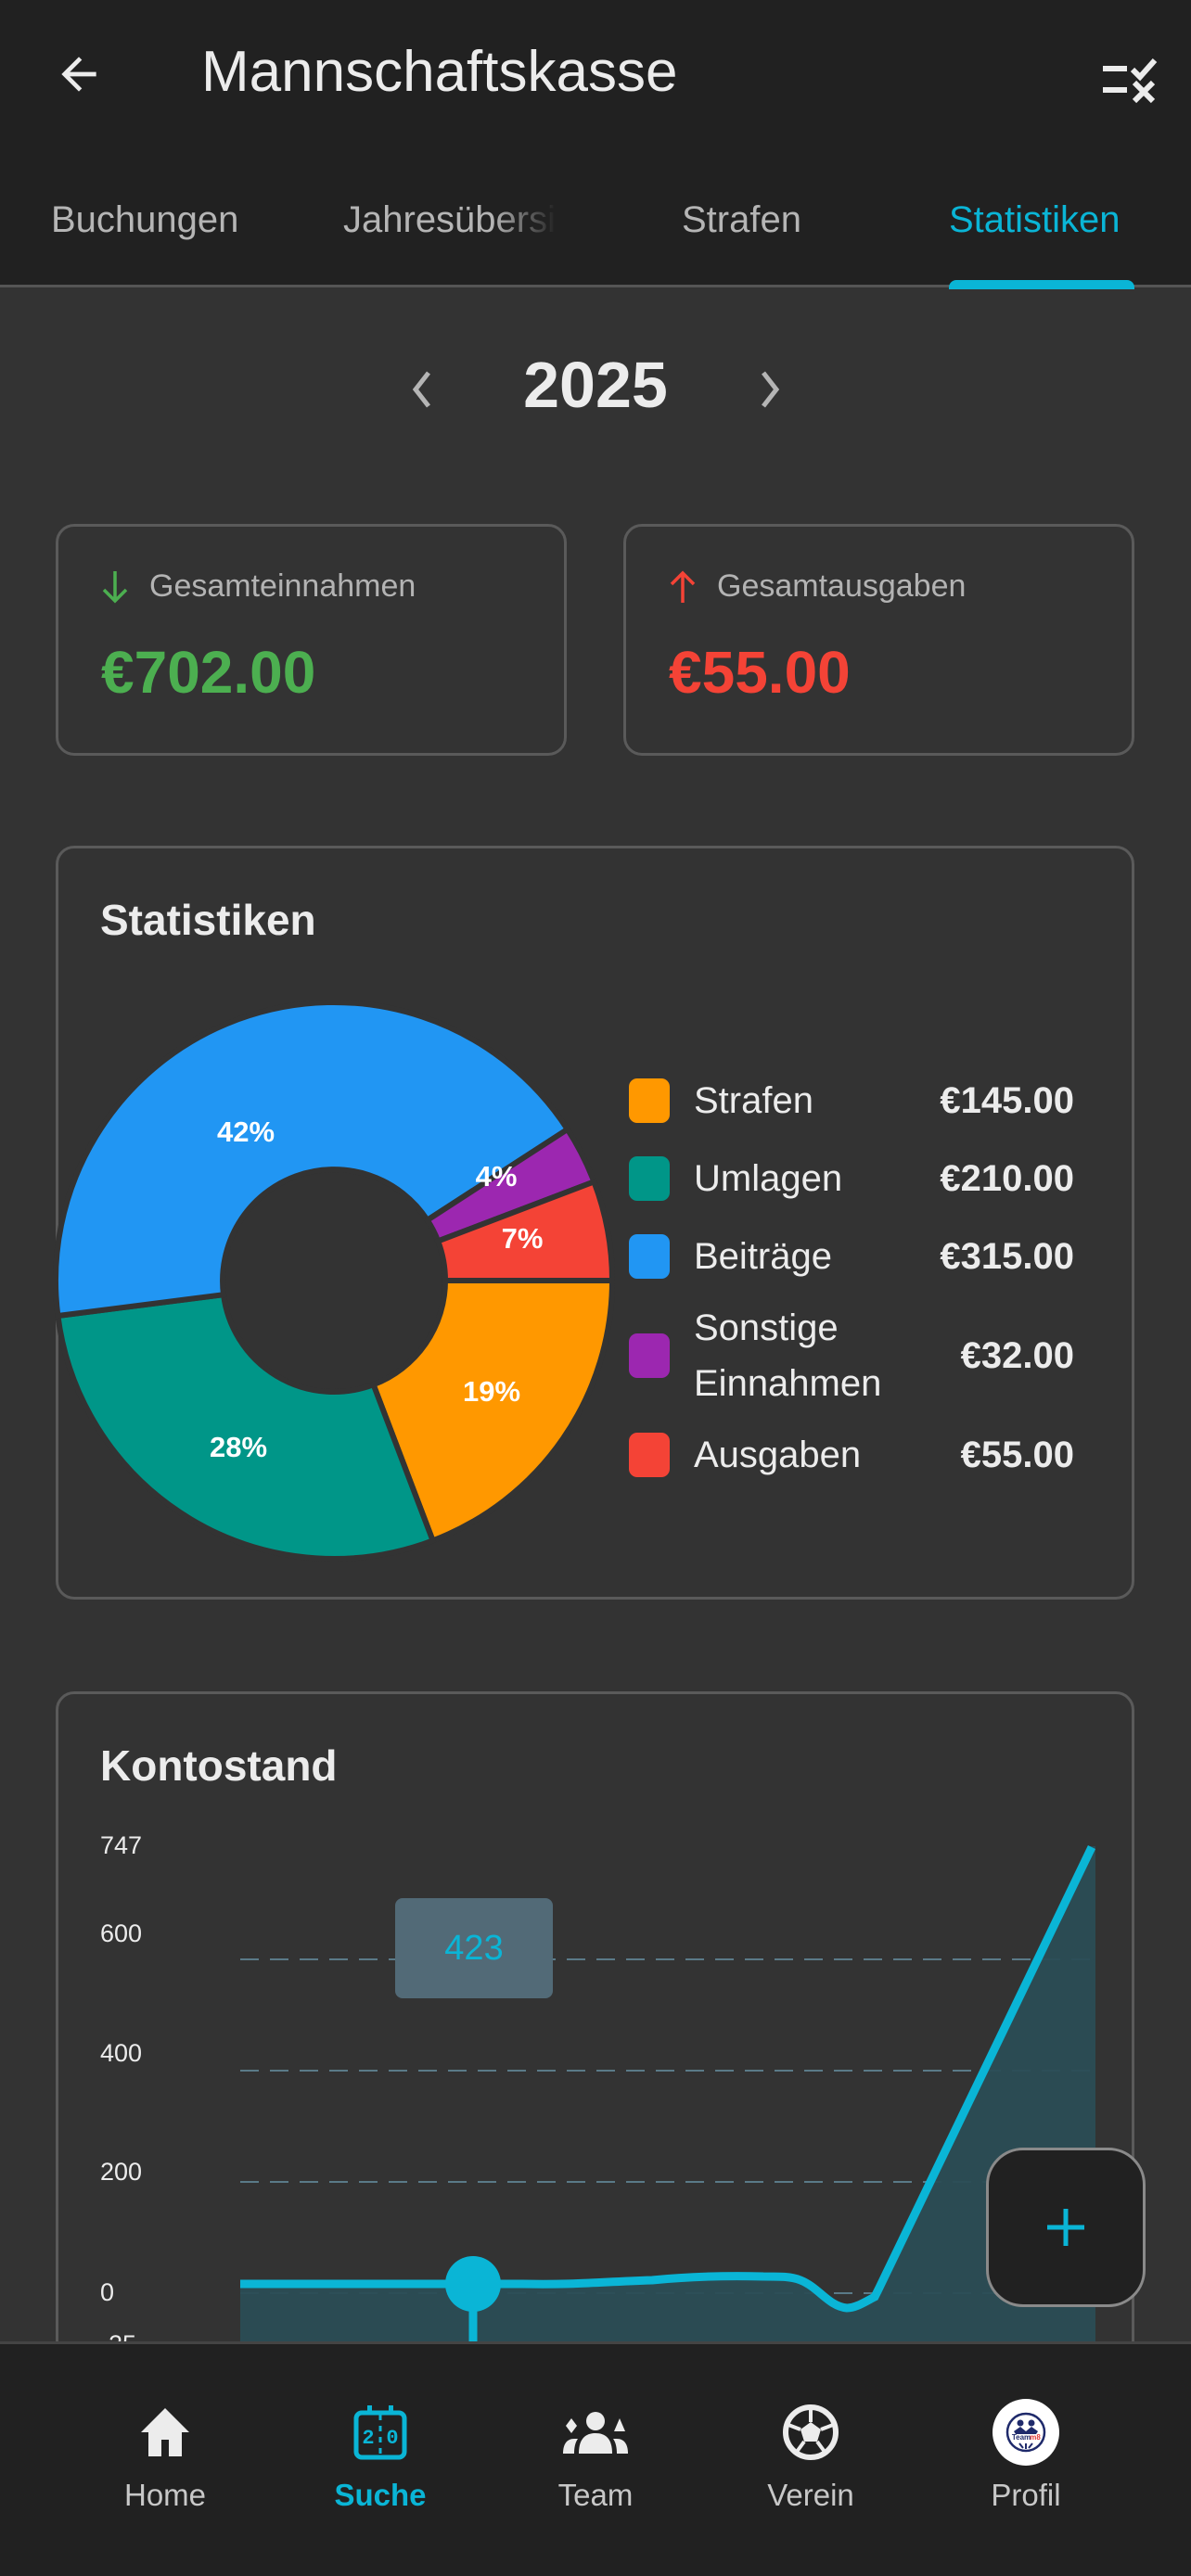 Image resolution: width=1191 pixels, height=2576 pixels. Describe the element at coordinates (108, 2292) in the screenshot. I see `y-tick-label: 0` at that location.